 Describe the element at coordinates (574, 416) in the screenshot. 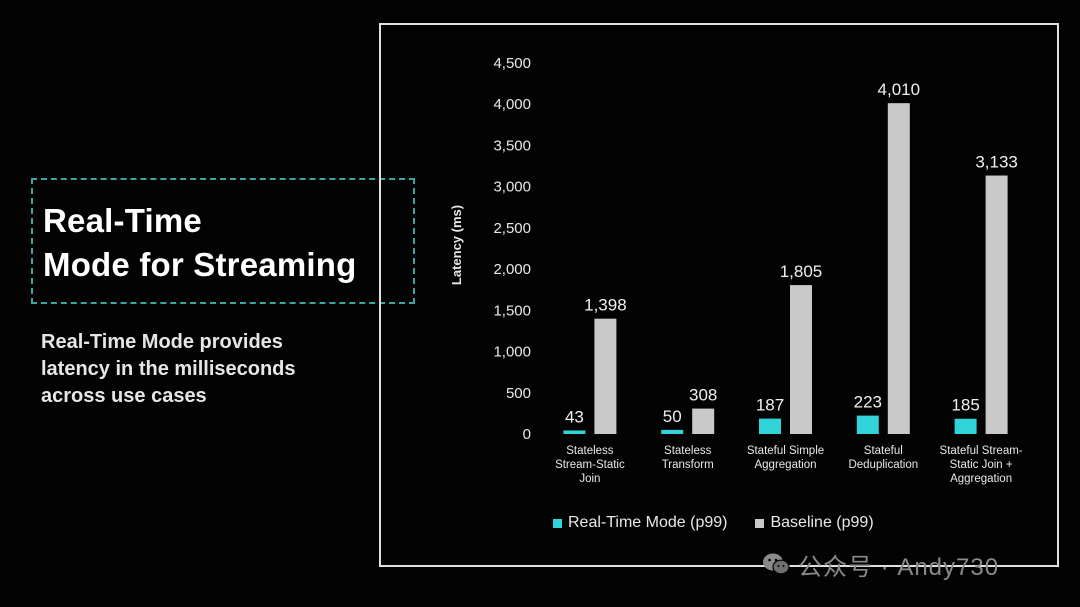

I see `realtime-value-label: 43` at that location.